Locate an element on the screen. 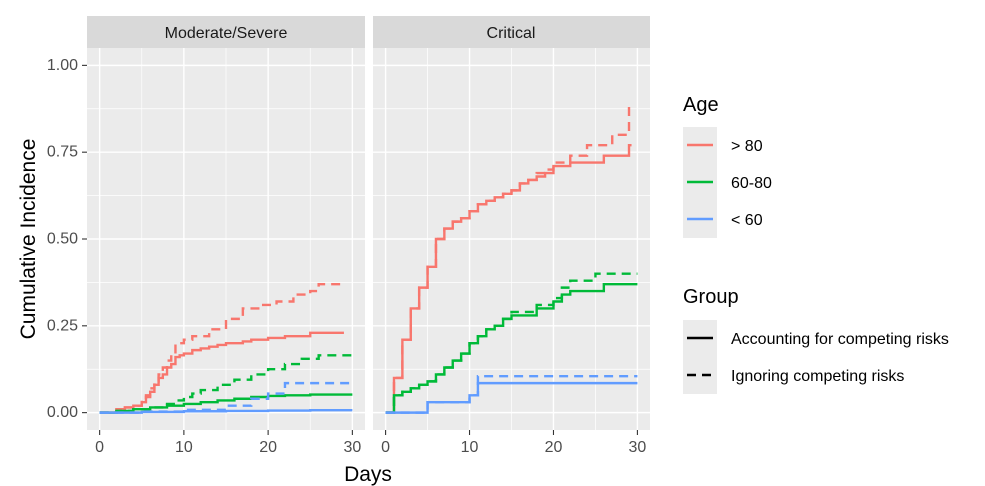  legend-label: > 80 is located at coordinates (747, 146).